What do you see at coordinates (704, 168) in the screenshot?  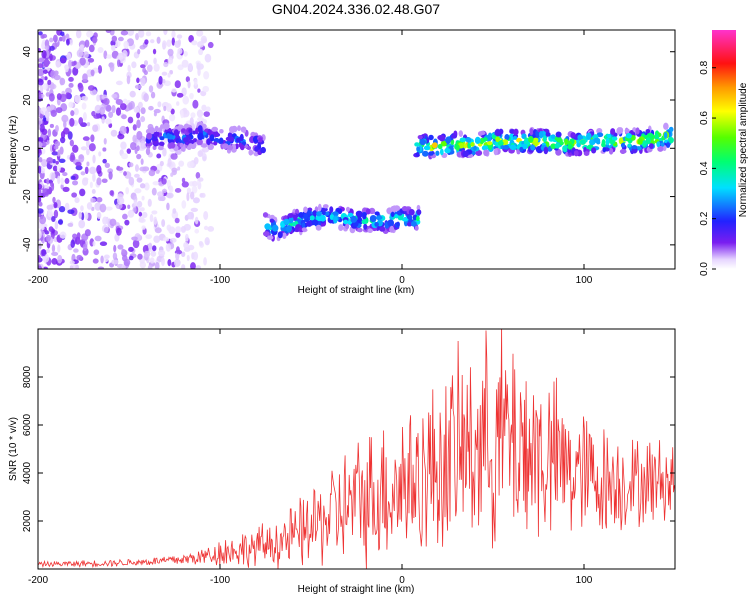 I see `colorbar-tick-label: 0.4` at bounding box center [704, 168].